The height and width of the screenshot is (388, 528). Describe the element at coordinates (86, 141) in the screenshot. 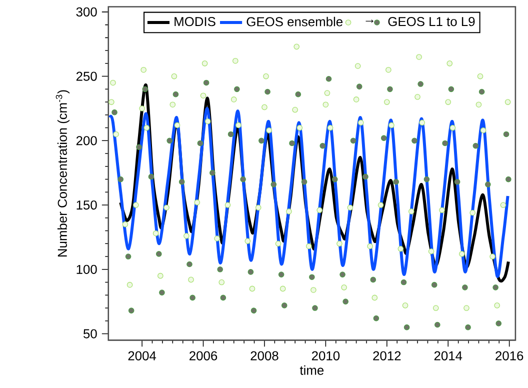

I see `y-tick-label: 200` at that location.